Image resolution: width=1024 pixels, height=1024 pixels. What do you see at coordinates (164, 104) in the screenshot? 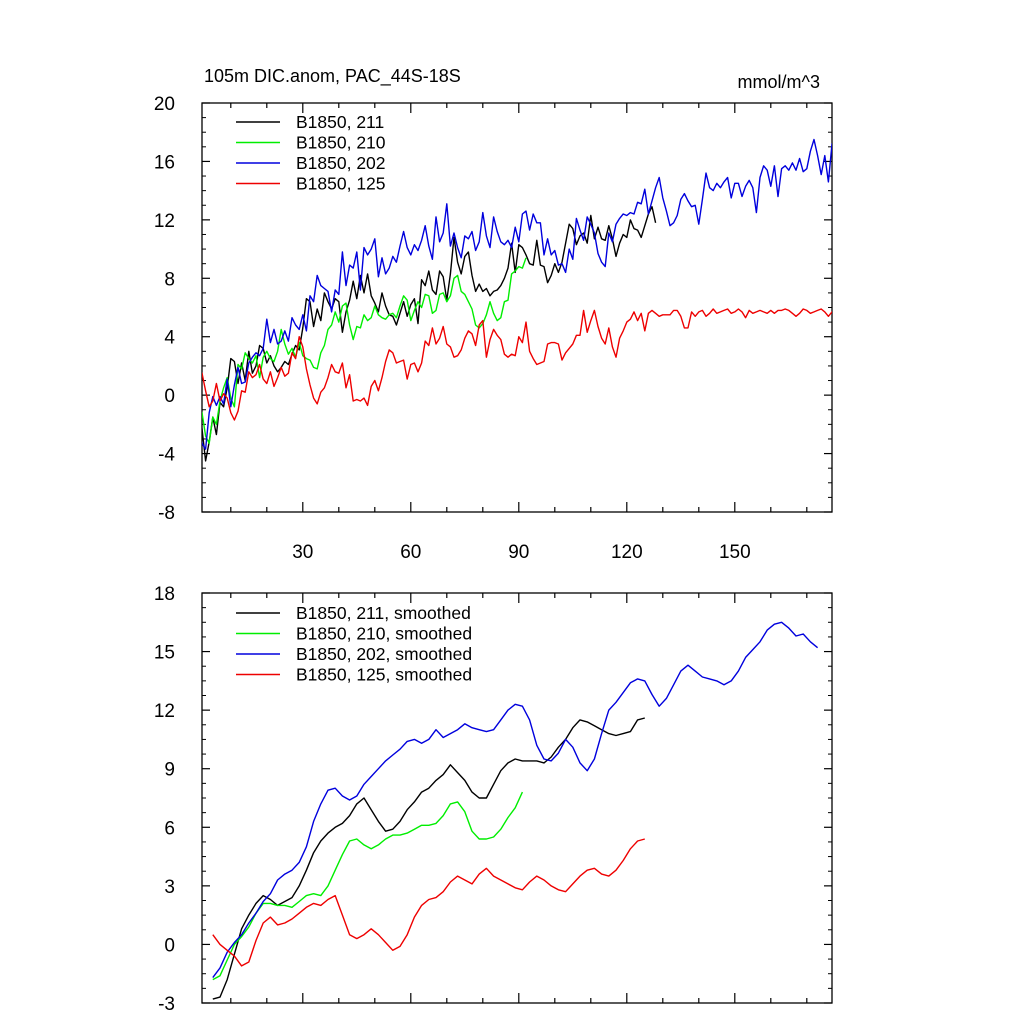
I see `y-tick-label: 20` at bounding box center [164, 104].